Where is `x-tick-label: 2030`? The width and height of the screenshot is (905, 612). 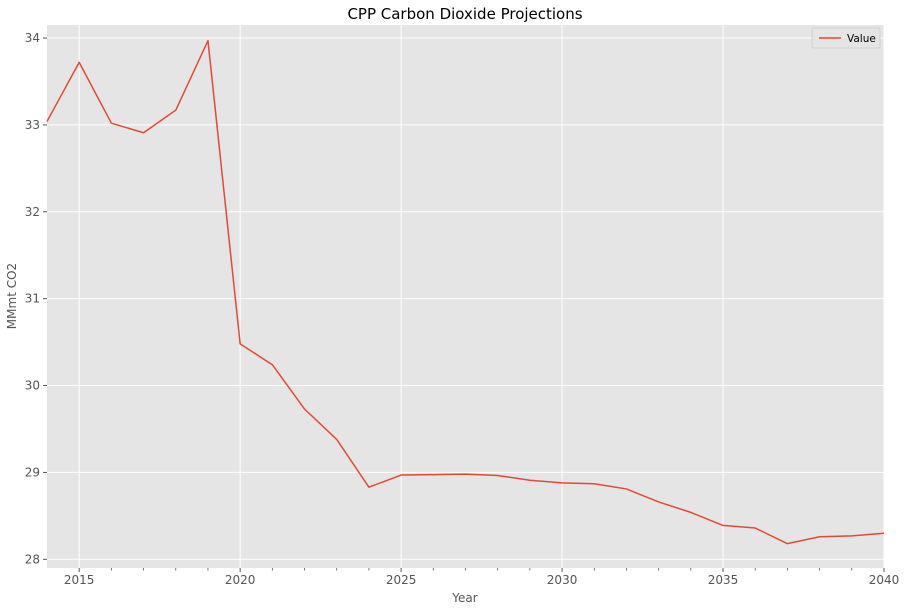 x-tick-label: 2030 is located at coordinates (562, 580).